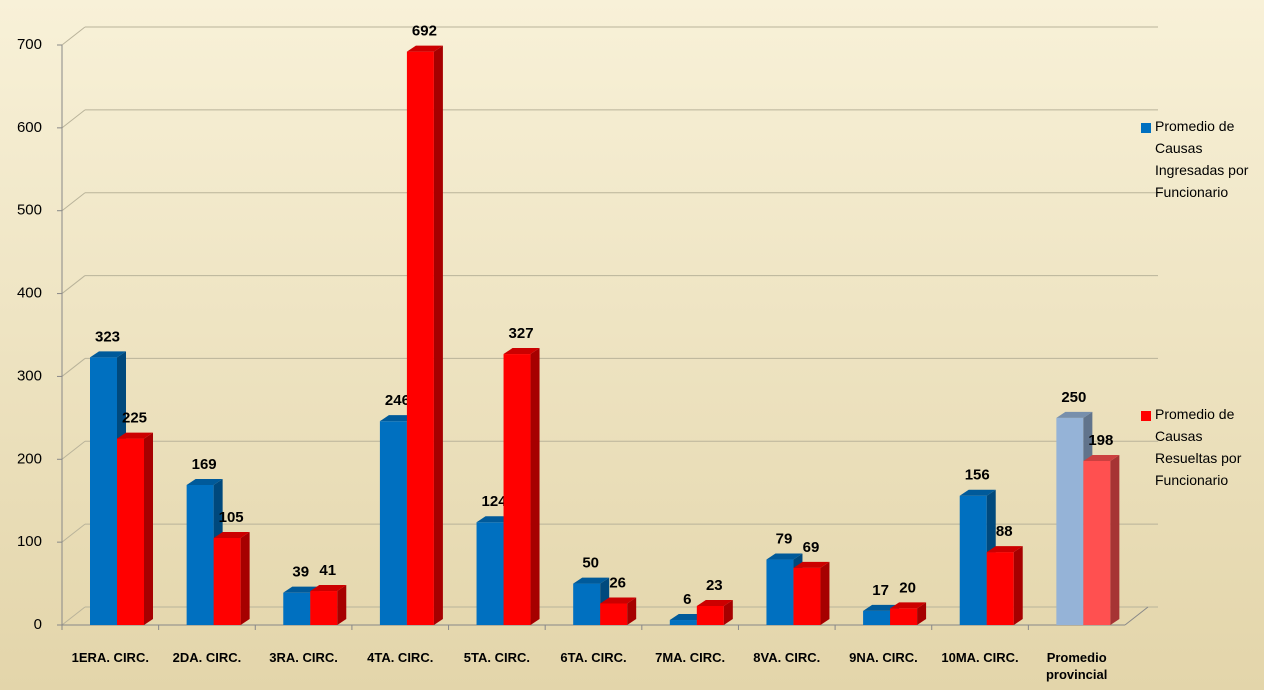 Image resolution: width=1264 pixels, height=690 pixels. What do you see at coordinates (617, 582) in the screenshot?
I see `data-label: 26` at bounding box center [617, 582].